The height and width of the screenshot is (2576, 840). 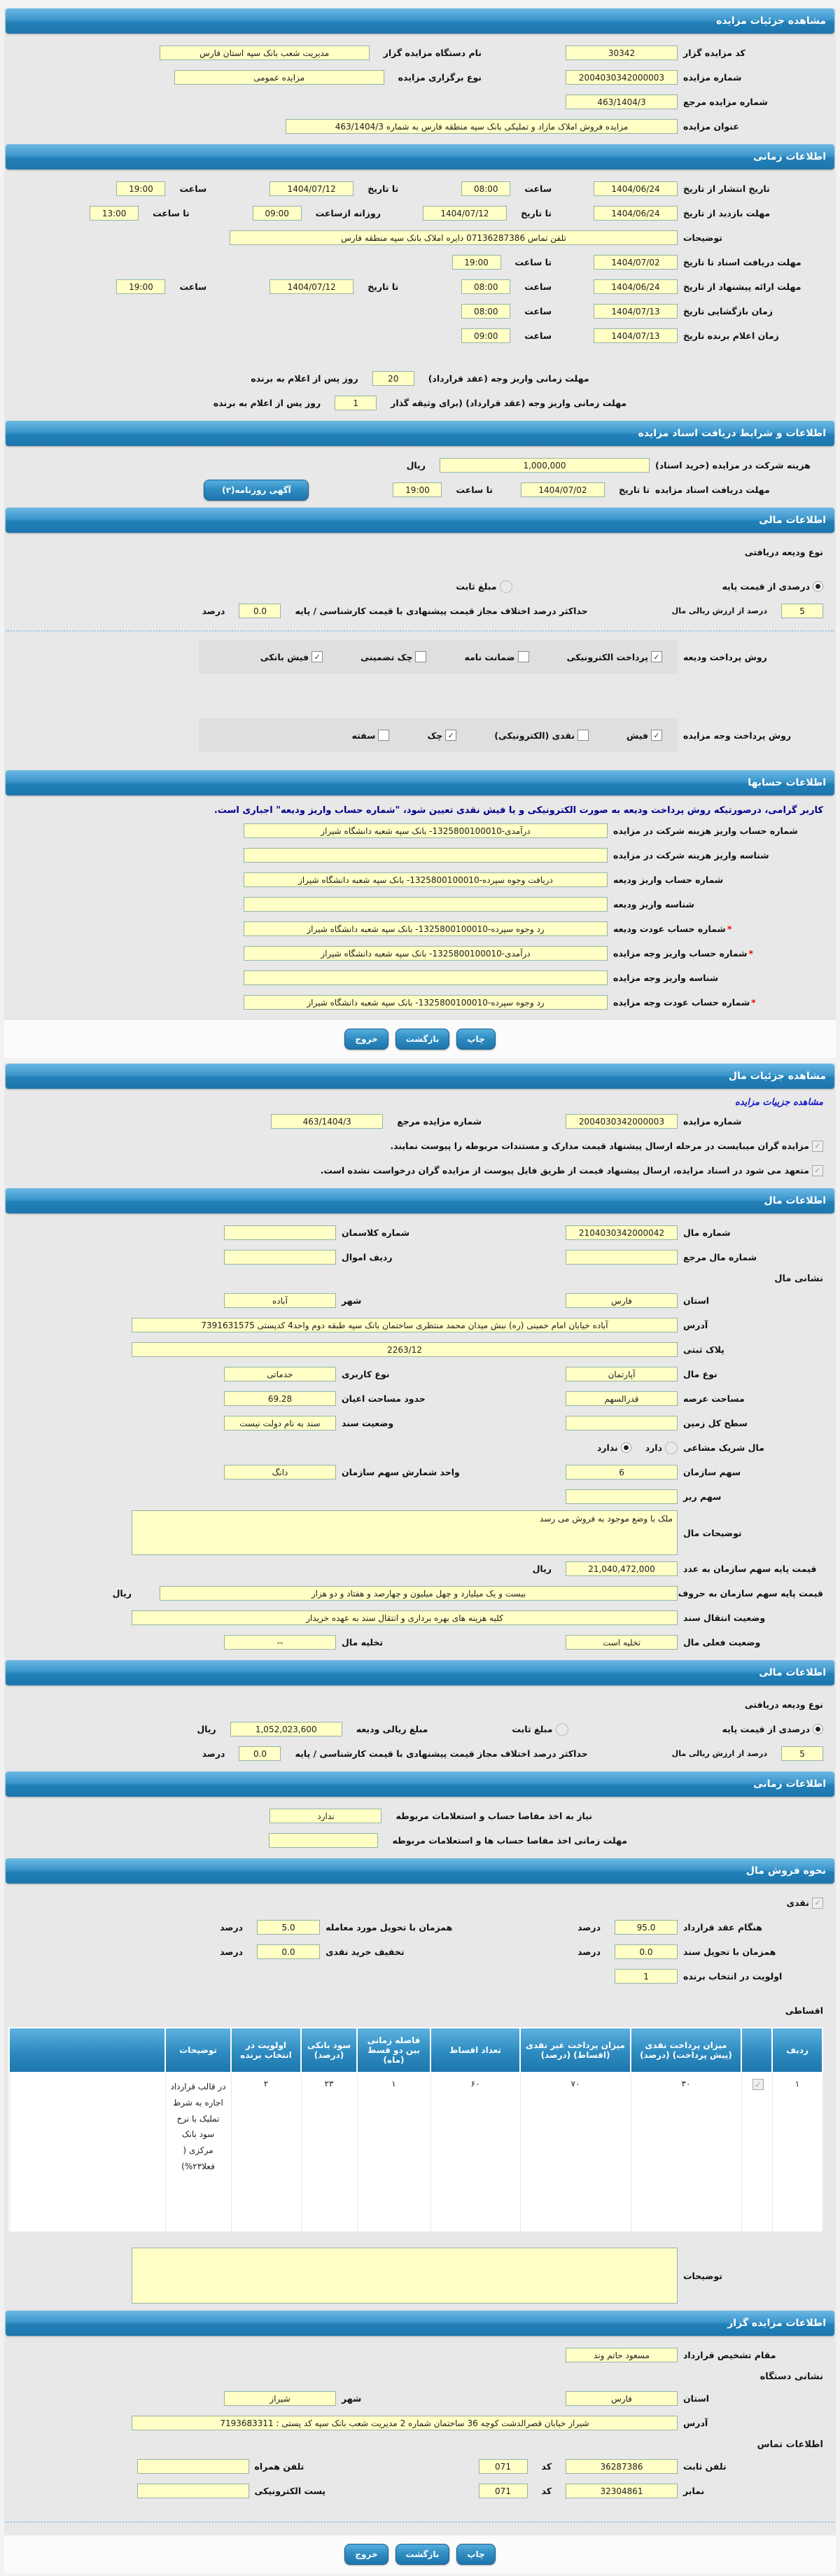 What do you see at coordinates (817, 1146) in the screenshot?
I see `attach-required-checkbox-icon` at bounding box center [817, 1146].